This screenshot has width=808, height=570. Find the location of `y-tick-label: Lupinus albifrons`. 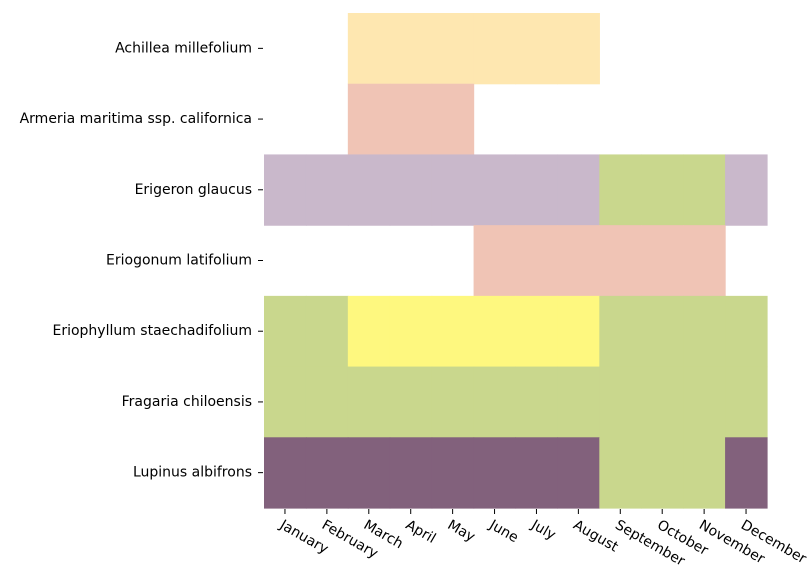

y-tick-label: Lupinus albifrons is located at coordinates (192, 473).